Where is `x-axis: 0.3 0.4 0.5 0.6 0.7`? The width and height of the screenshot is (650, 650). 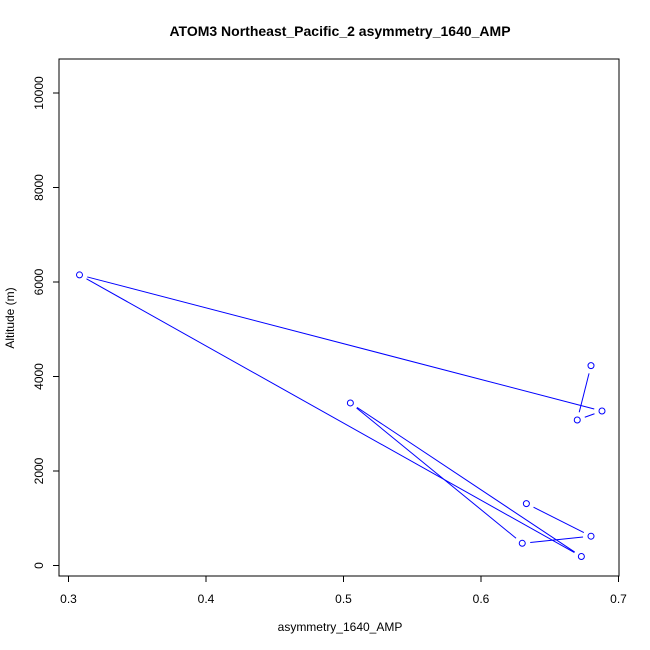 x-axis: 0.3 0.4 0.5 0.6 0.7 is located at coordinates (343, 590).